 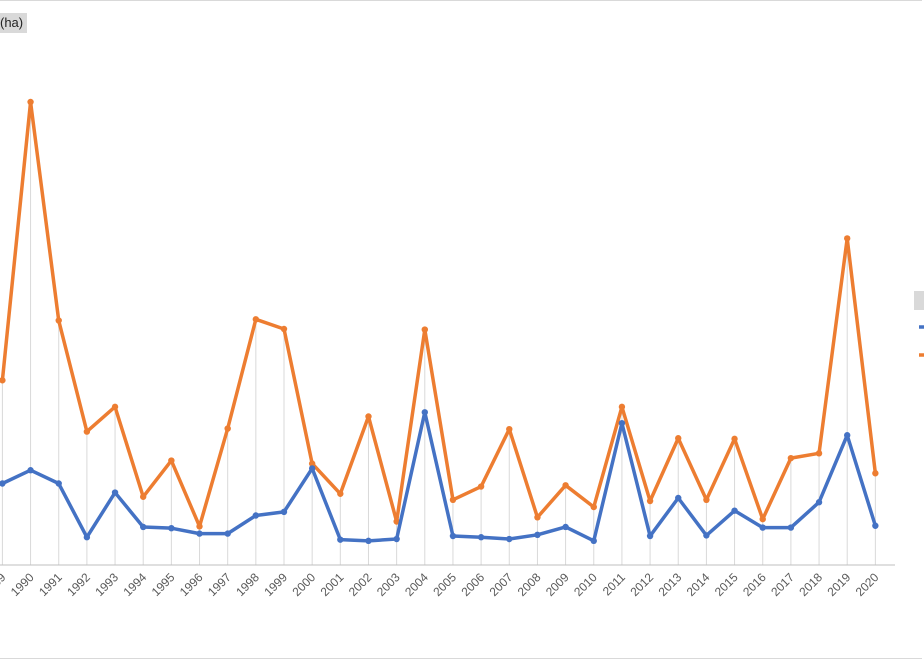 What do you see at coordinates (163, 584) in the screenshot?
I see `x-tick-label: 1995` at bounding box center [163, 584].